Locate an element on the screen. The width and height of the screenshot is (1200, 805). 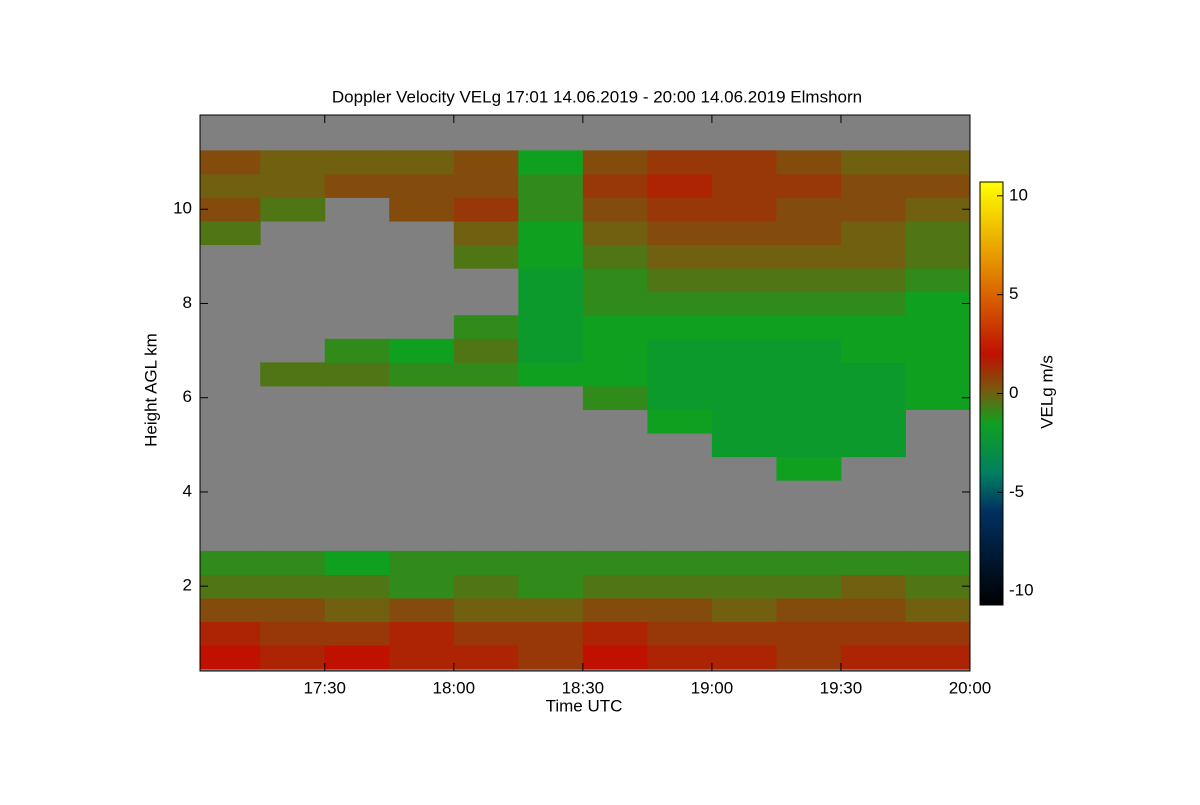
x-tick-label: 18:00 is located at coordinates (454, 687).